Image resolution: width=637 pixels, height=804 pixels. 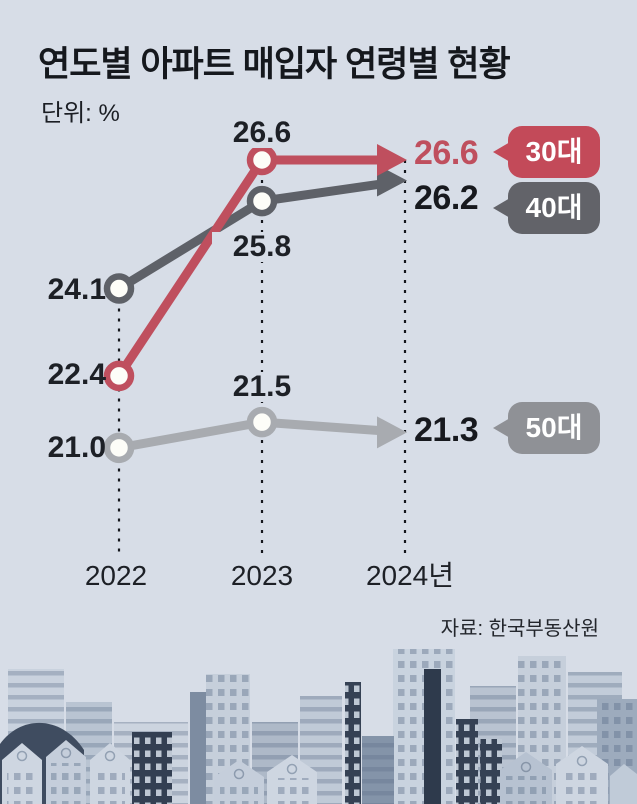 What do you see at coordinates (262, 575) in the screenshot?
I see `x-axis-label-2023: 2023` at bounding box center [262, 575].